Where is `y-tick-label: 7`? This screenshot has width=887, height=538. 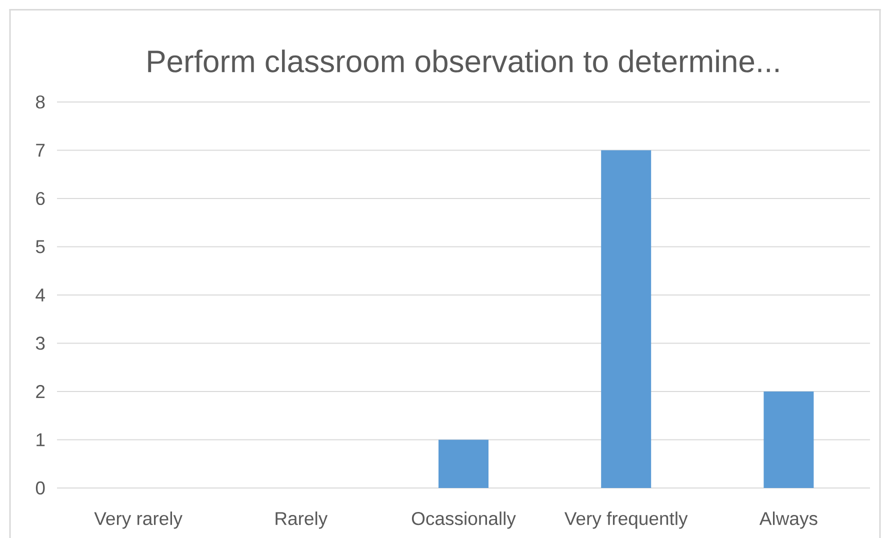 y-tick-label: 7 is located at coordinates (40, 150).